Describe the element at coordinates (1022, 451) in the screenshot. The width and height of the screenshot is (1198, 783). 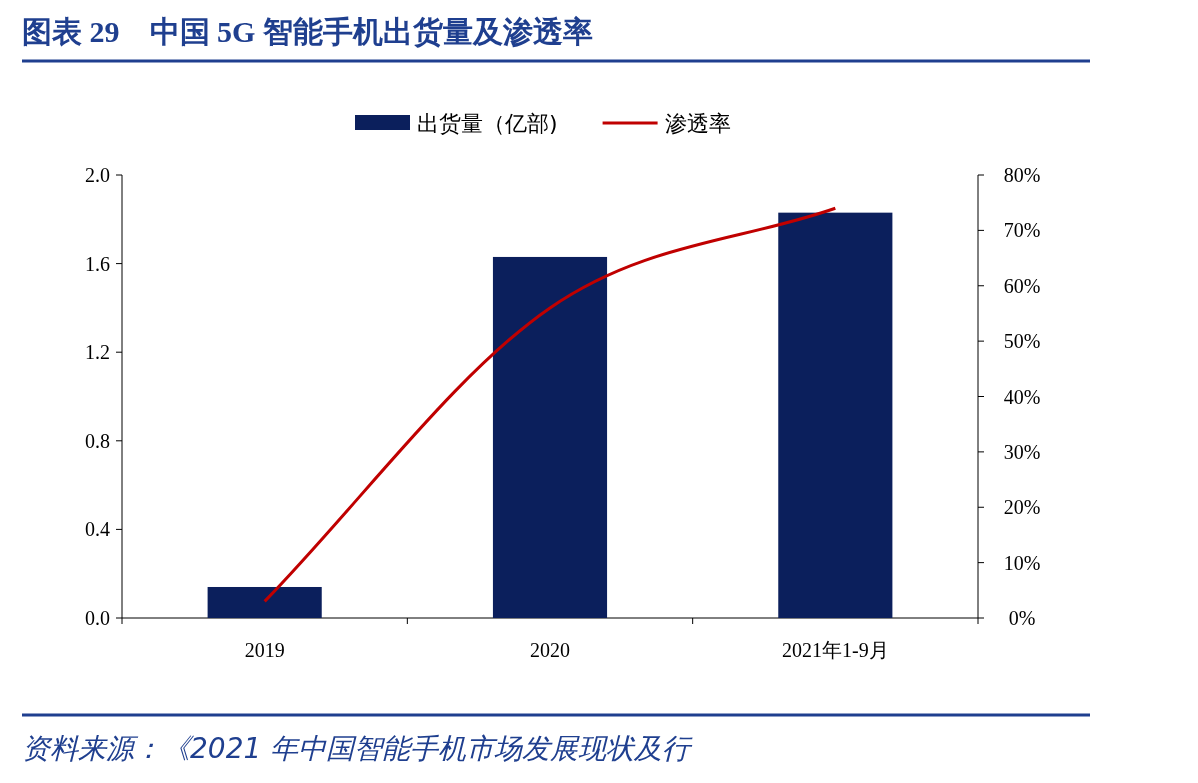
I see `y2-tick-label: 30%` at that location.